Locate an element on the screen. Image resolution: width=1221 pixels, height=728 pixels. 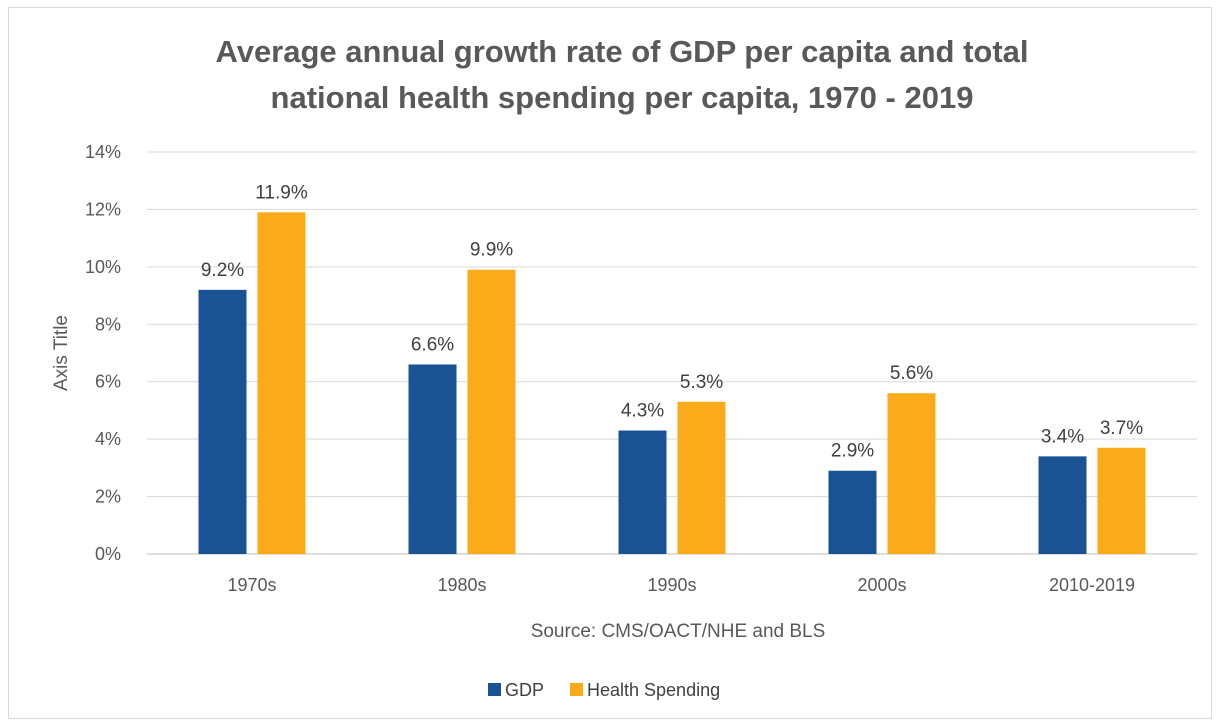
y-axis-ticks: 0% 2% 4% 6% 8% 10% 12% 14% is located at coordinates (103, 353).